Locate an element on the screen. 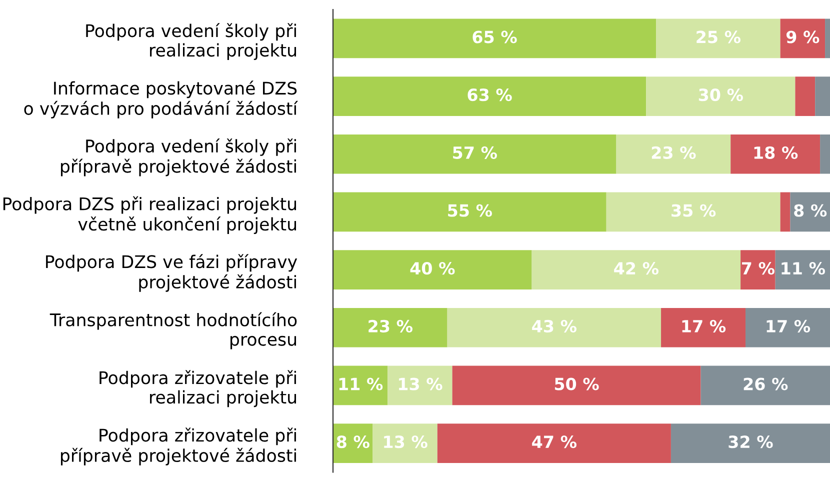 Image resolution: width=830 pixels, height=477 pixels. data-label: 47 % is located at coordinates (554, 442).